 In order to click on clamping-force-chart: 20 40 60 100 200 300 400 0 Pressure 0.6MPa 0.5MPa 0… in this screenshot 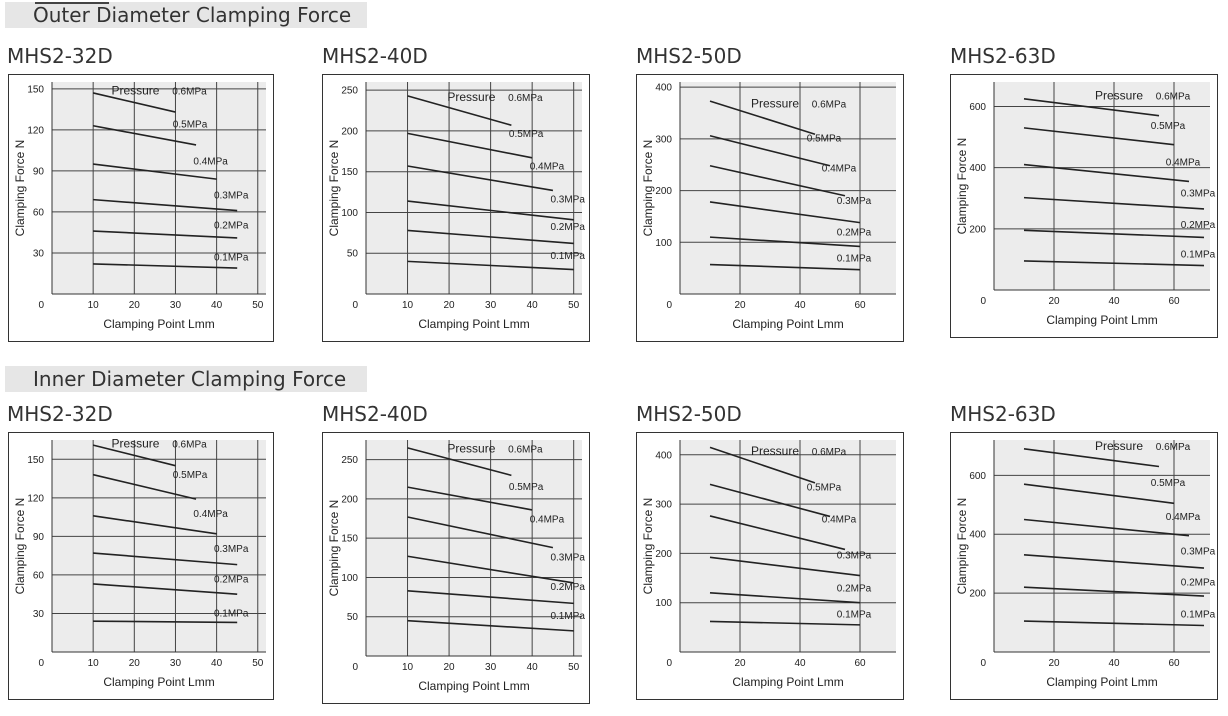, I will do `click(770, 208)`.